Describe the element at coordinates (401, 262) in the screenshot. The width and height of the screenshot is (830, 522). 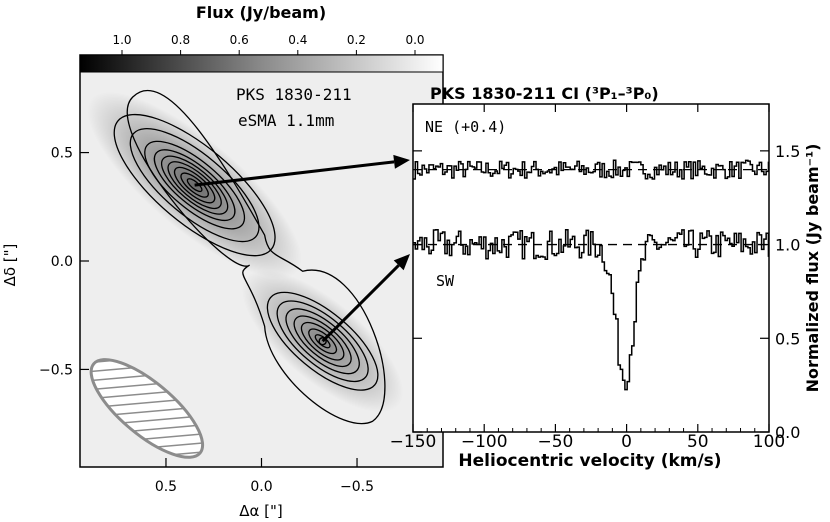
I see `arrow-sw-head` at that location.